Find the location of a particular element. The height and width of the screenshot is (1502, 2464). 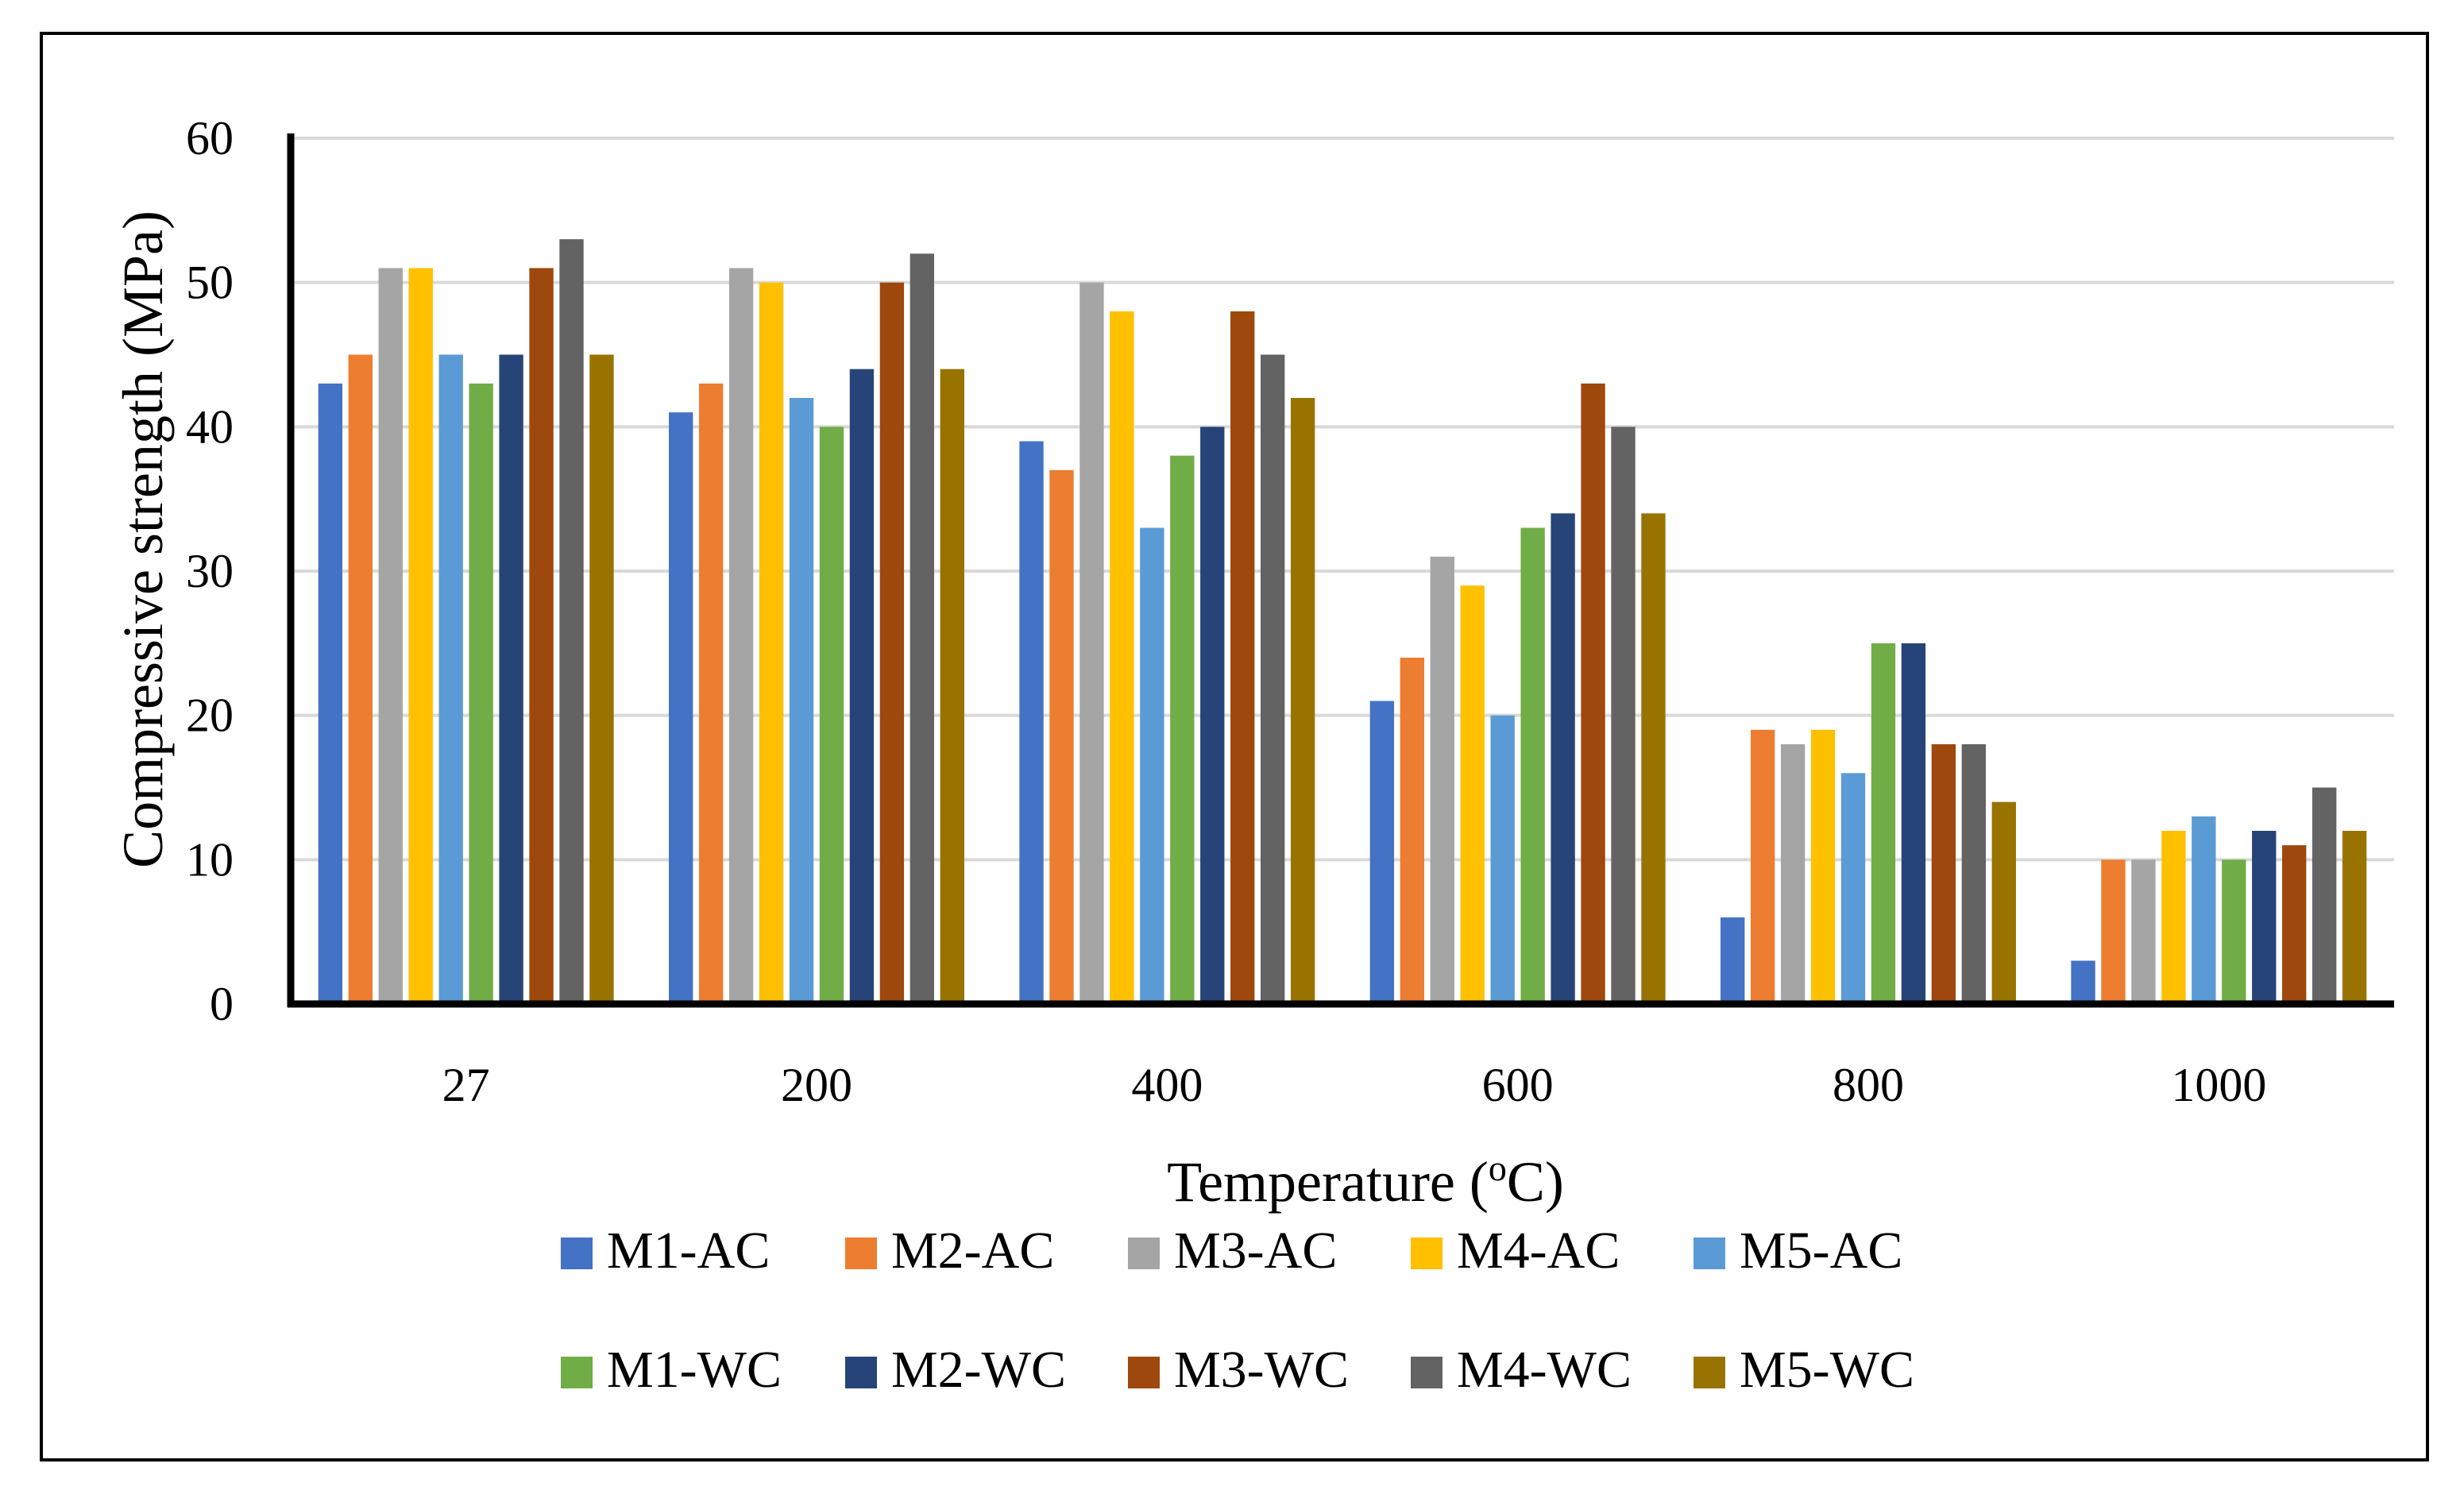

legend-label: M5-WC is located at coordinates (1827, 1370).